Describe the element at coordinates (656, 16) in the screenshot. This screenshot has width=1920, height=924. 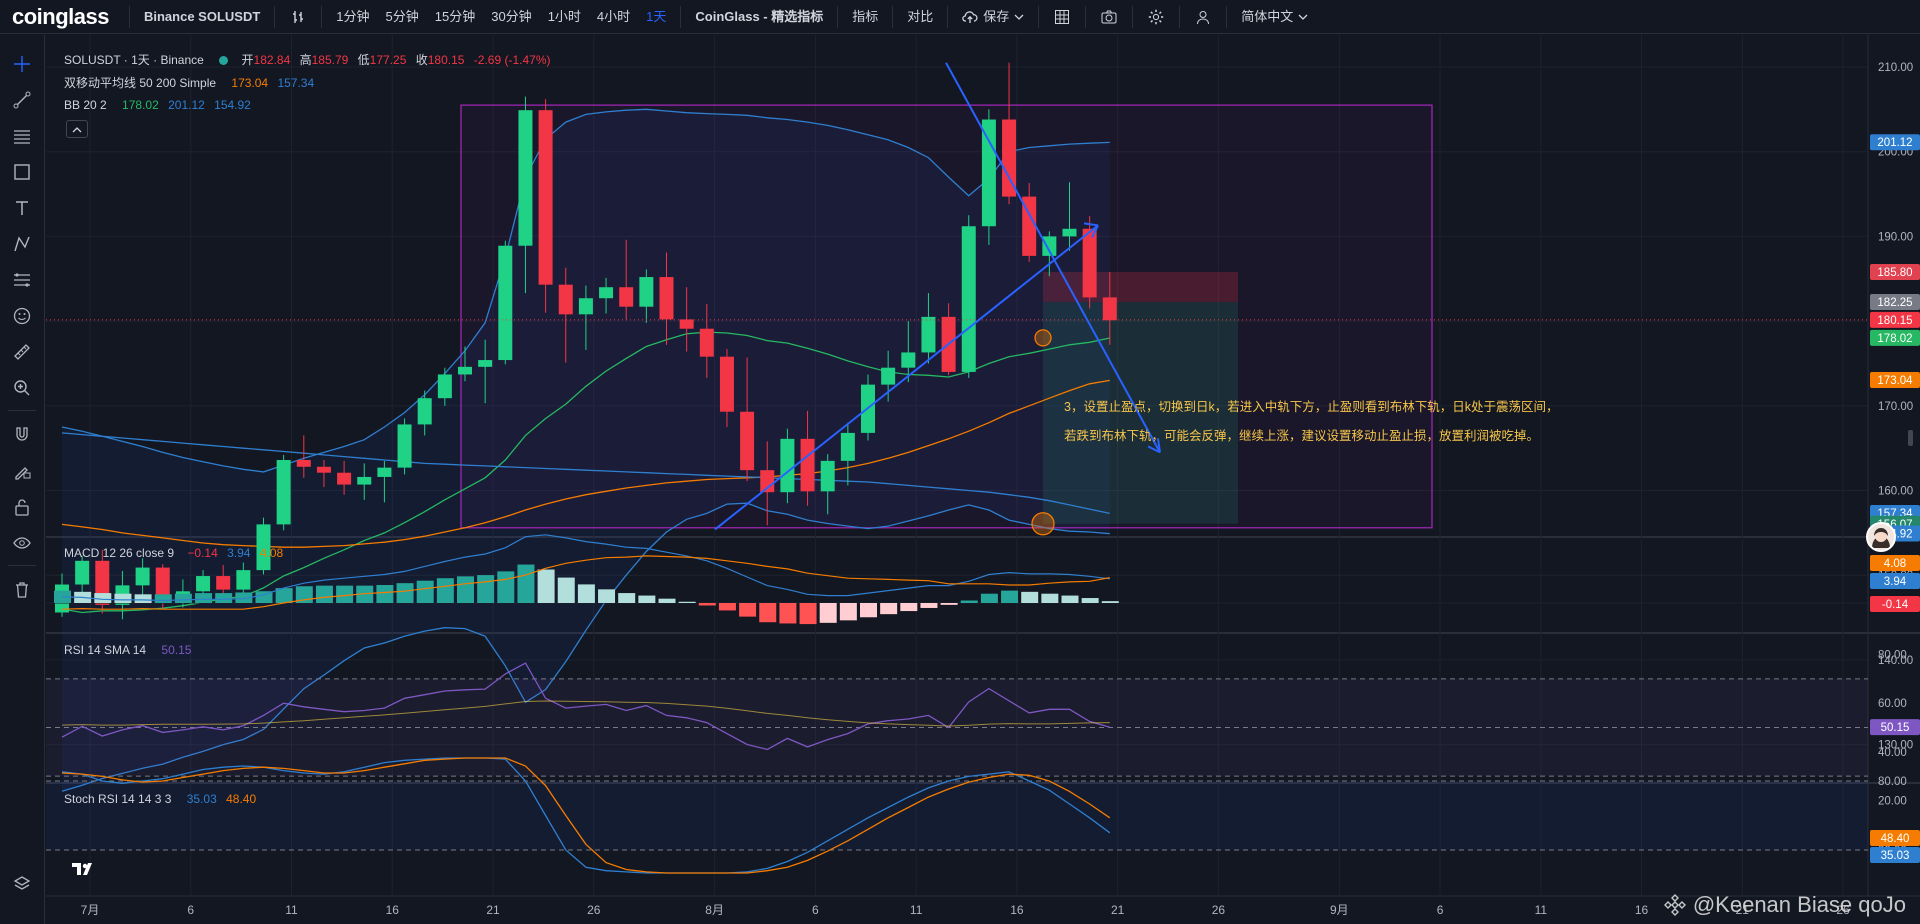
I see `interval-6: 1天` at that location.